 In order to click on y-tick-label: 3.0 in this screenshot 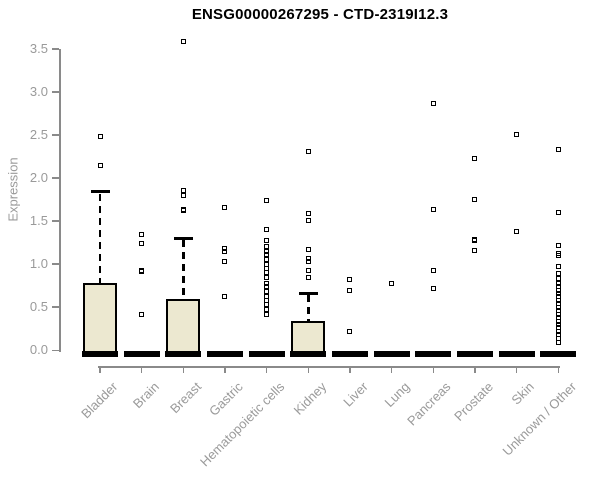, I will do `click(38, 91)`.